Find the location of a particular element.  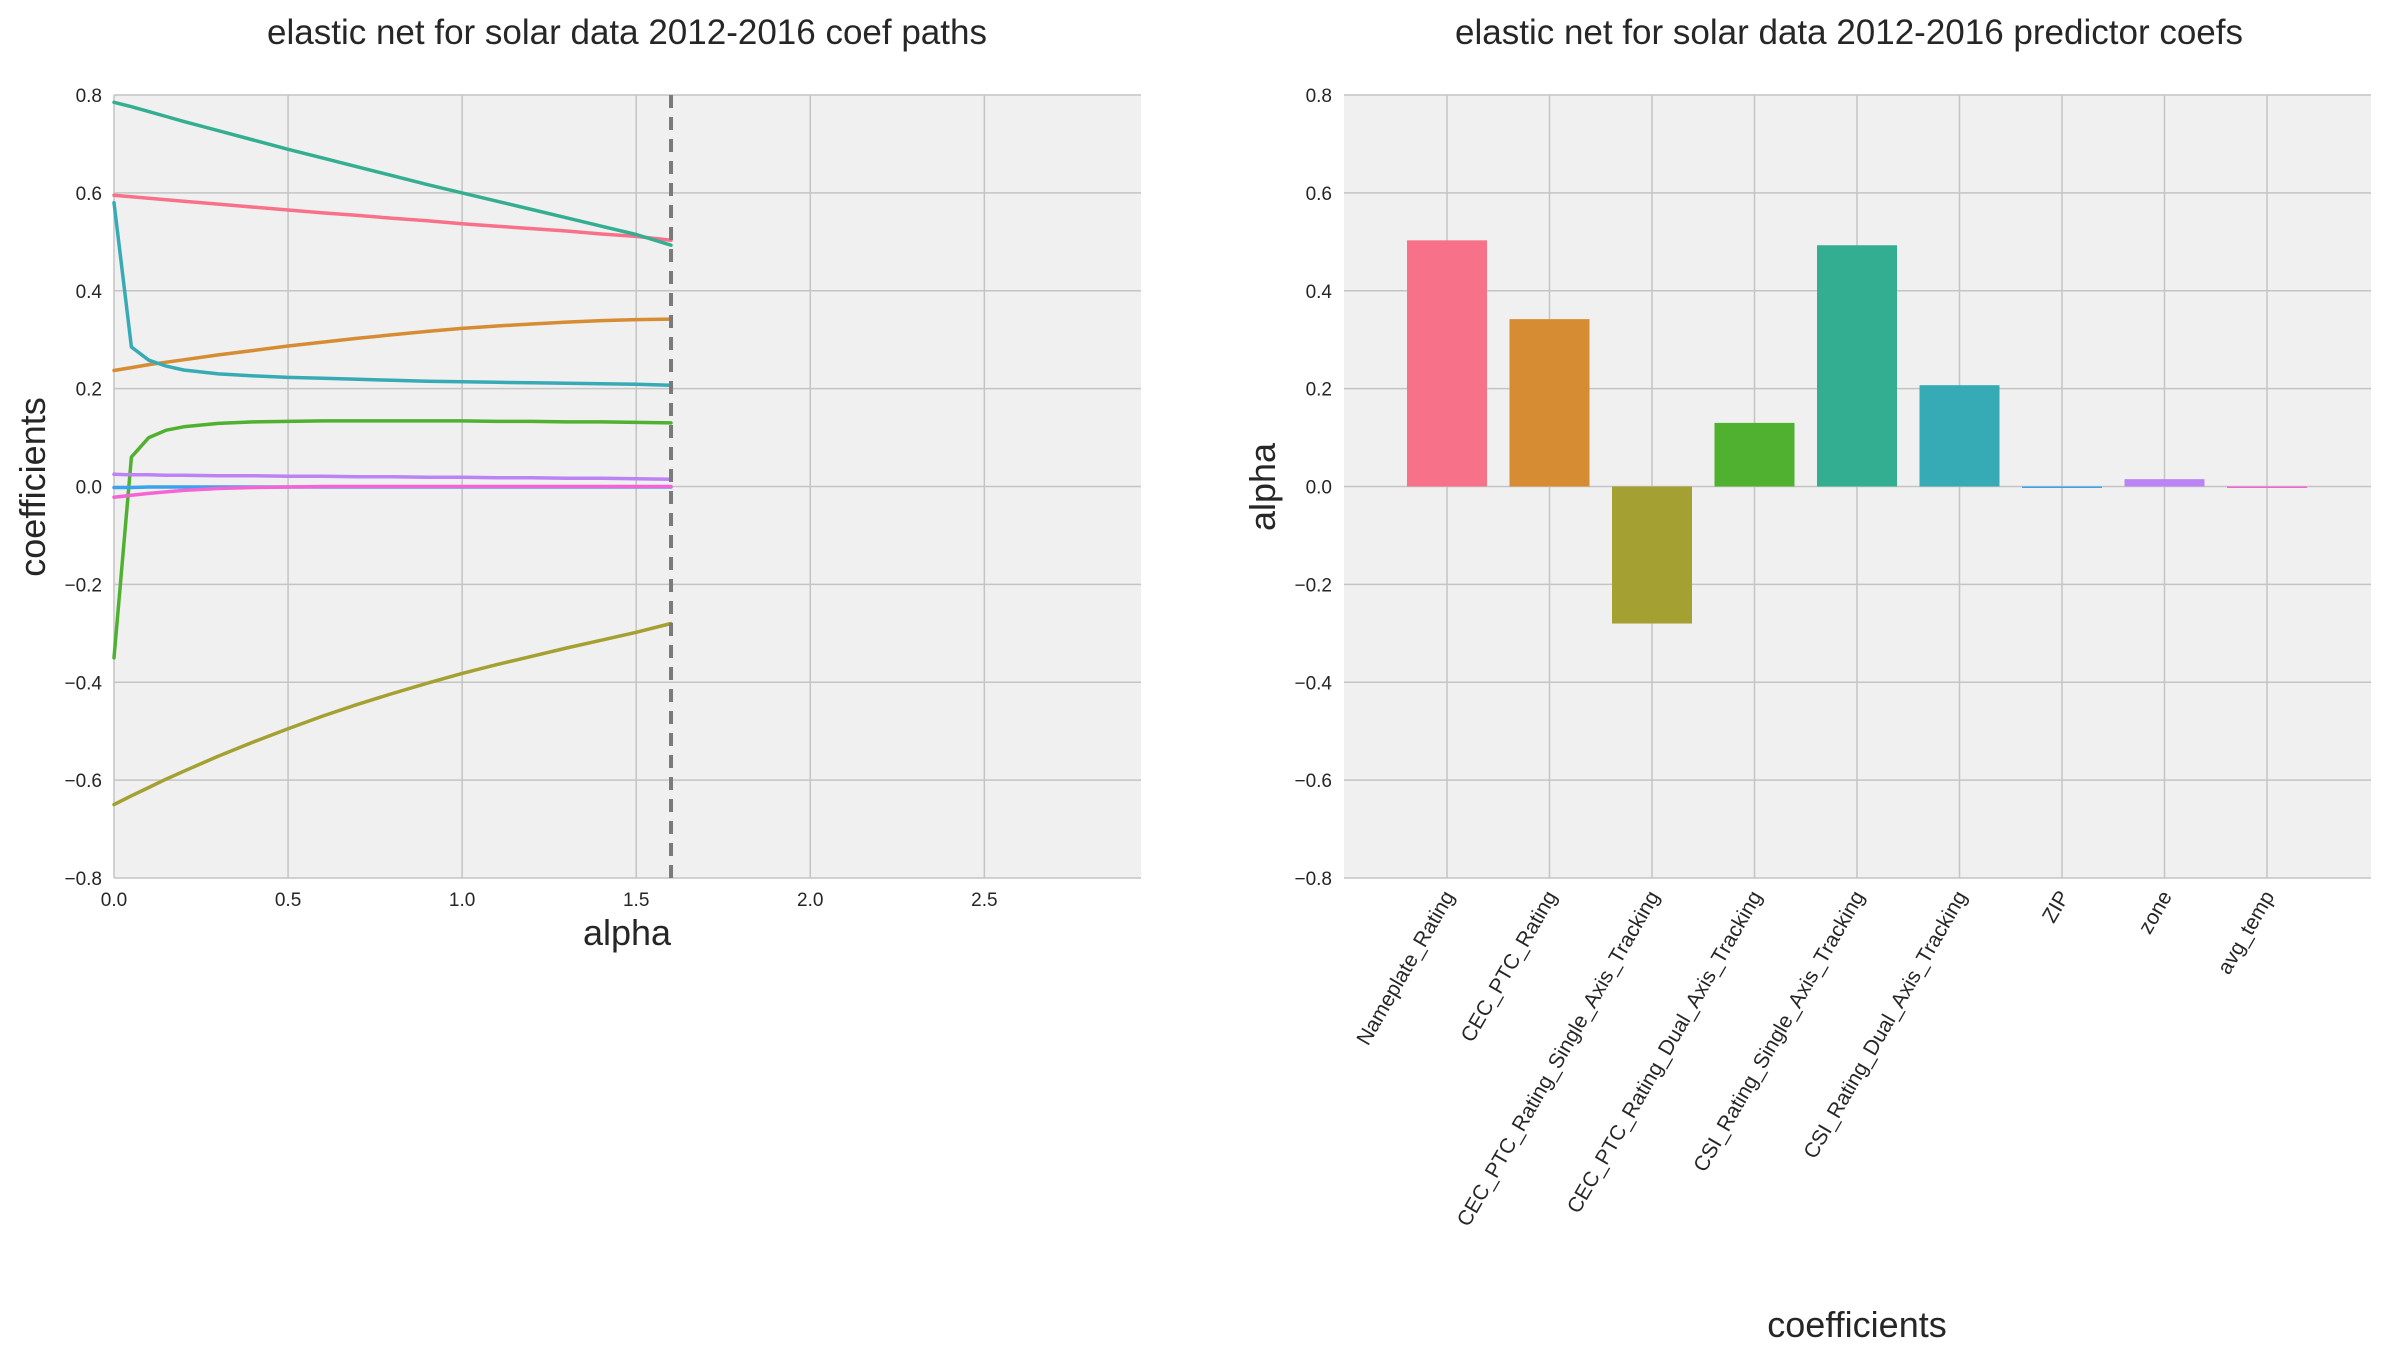

left-y-tick-label: −0.2 is located at coordinates (83, 585).